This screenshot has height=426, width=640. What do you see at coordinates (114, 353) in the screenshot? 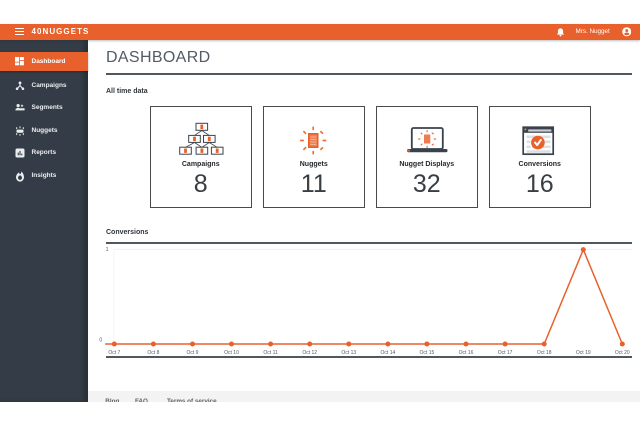
I see `svg-text: Oct 7` at bounding box center [114, 353].